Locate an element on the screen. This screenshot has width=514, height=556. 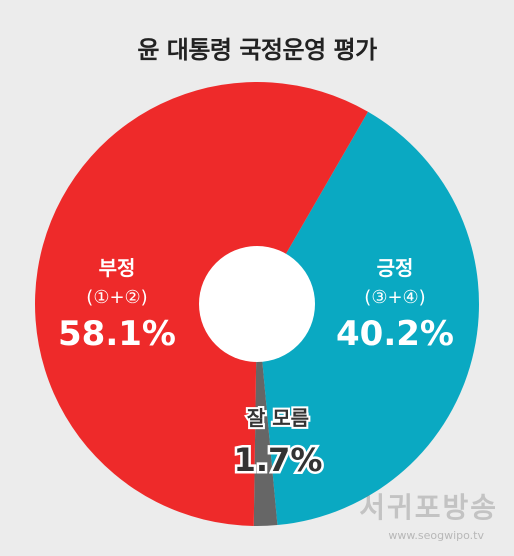
slice-label-name-1: 긍정 is located at coordinates (395, 268).